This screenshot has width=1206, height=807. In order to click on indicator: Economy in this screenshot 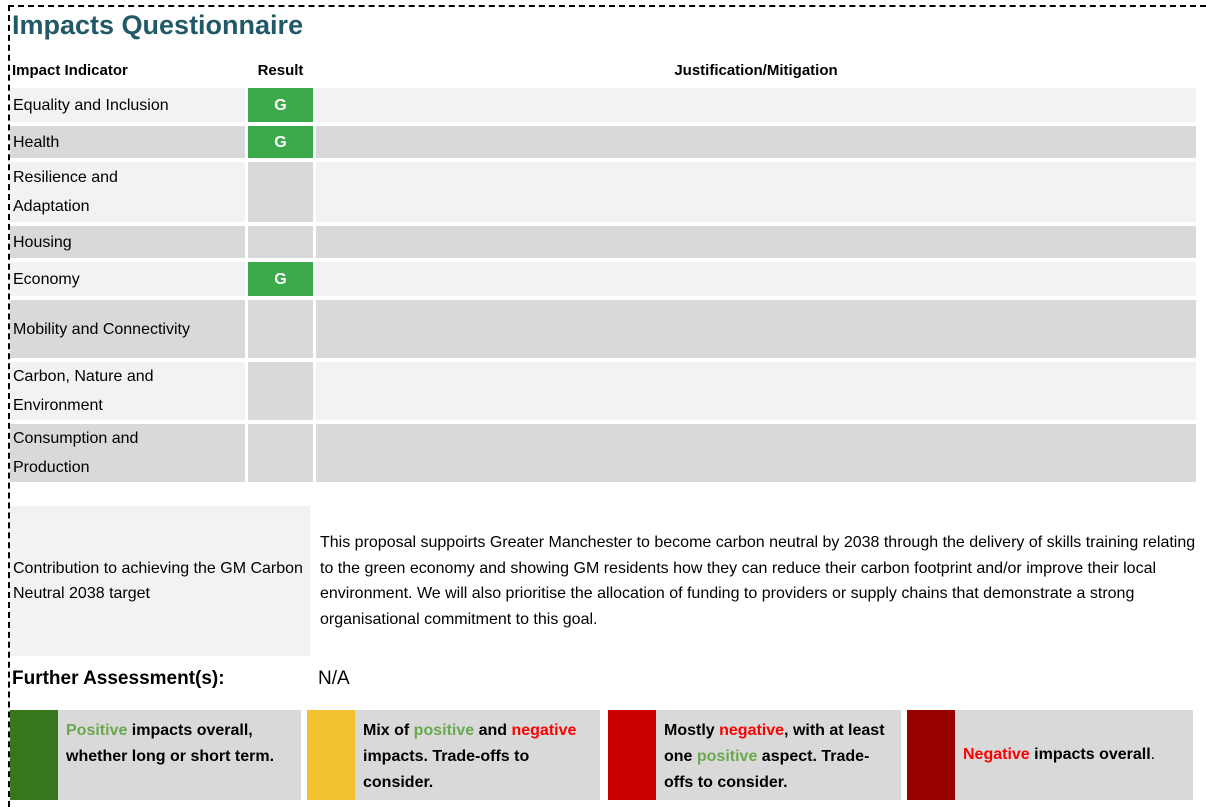, I will do `click(46, 279)`.